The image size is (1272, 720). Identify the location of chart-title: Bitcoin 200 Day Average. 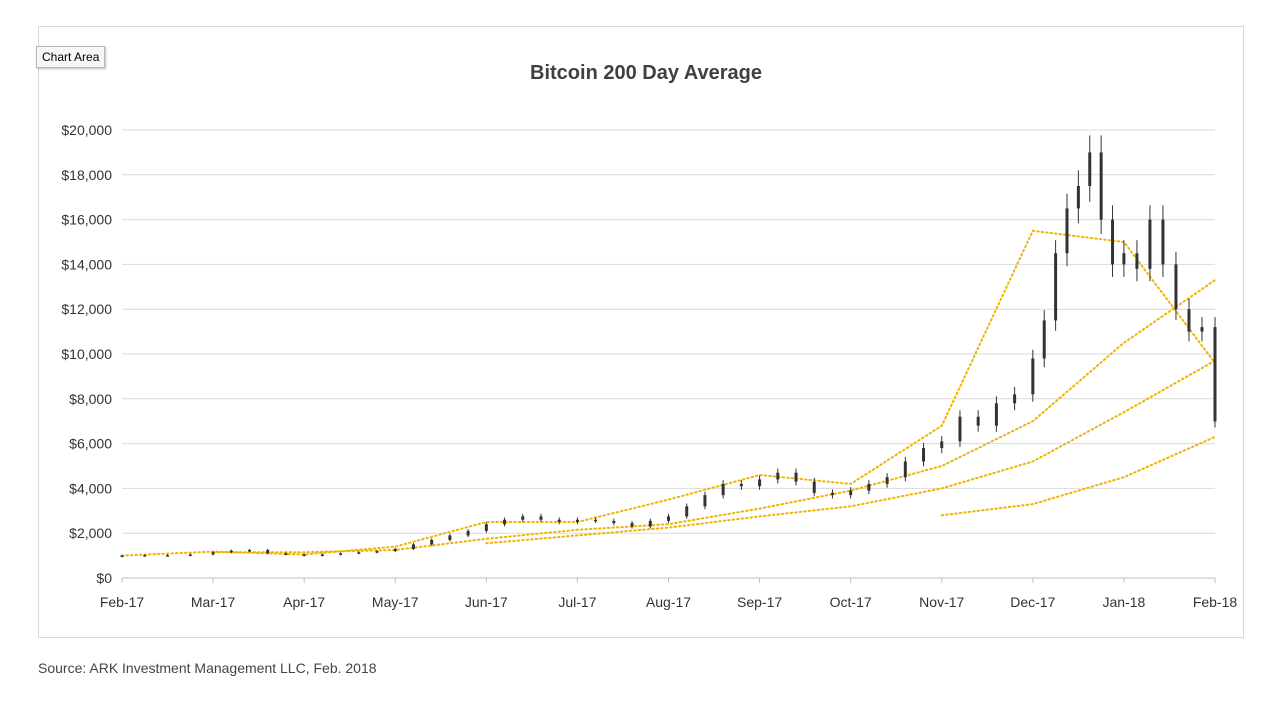
(646, 73).